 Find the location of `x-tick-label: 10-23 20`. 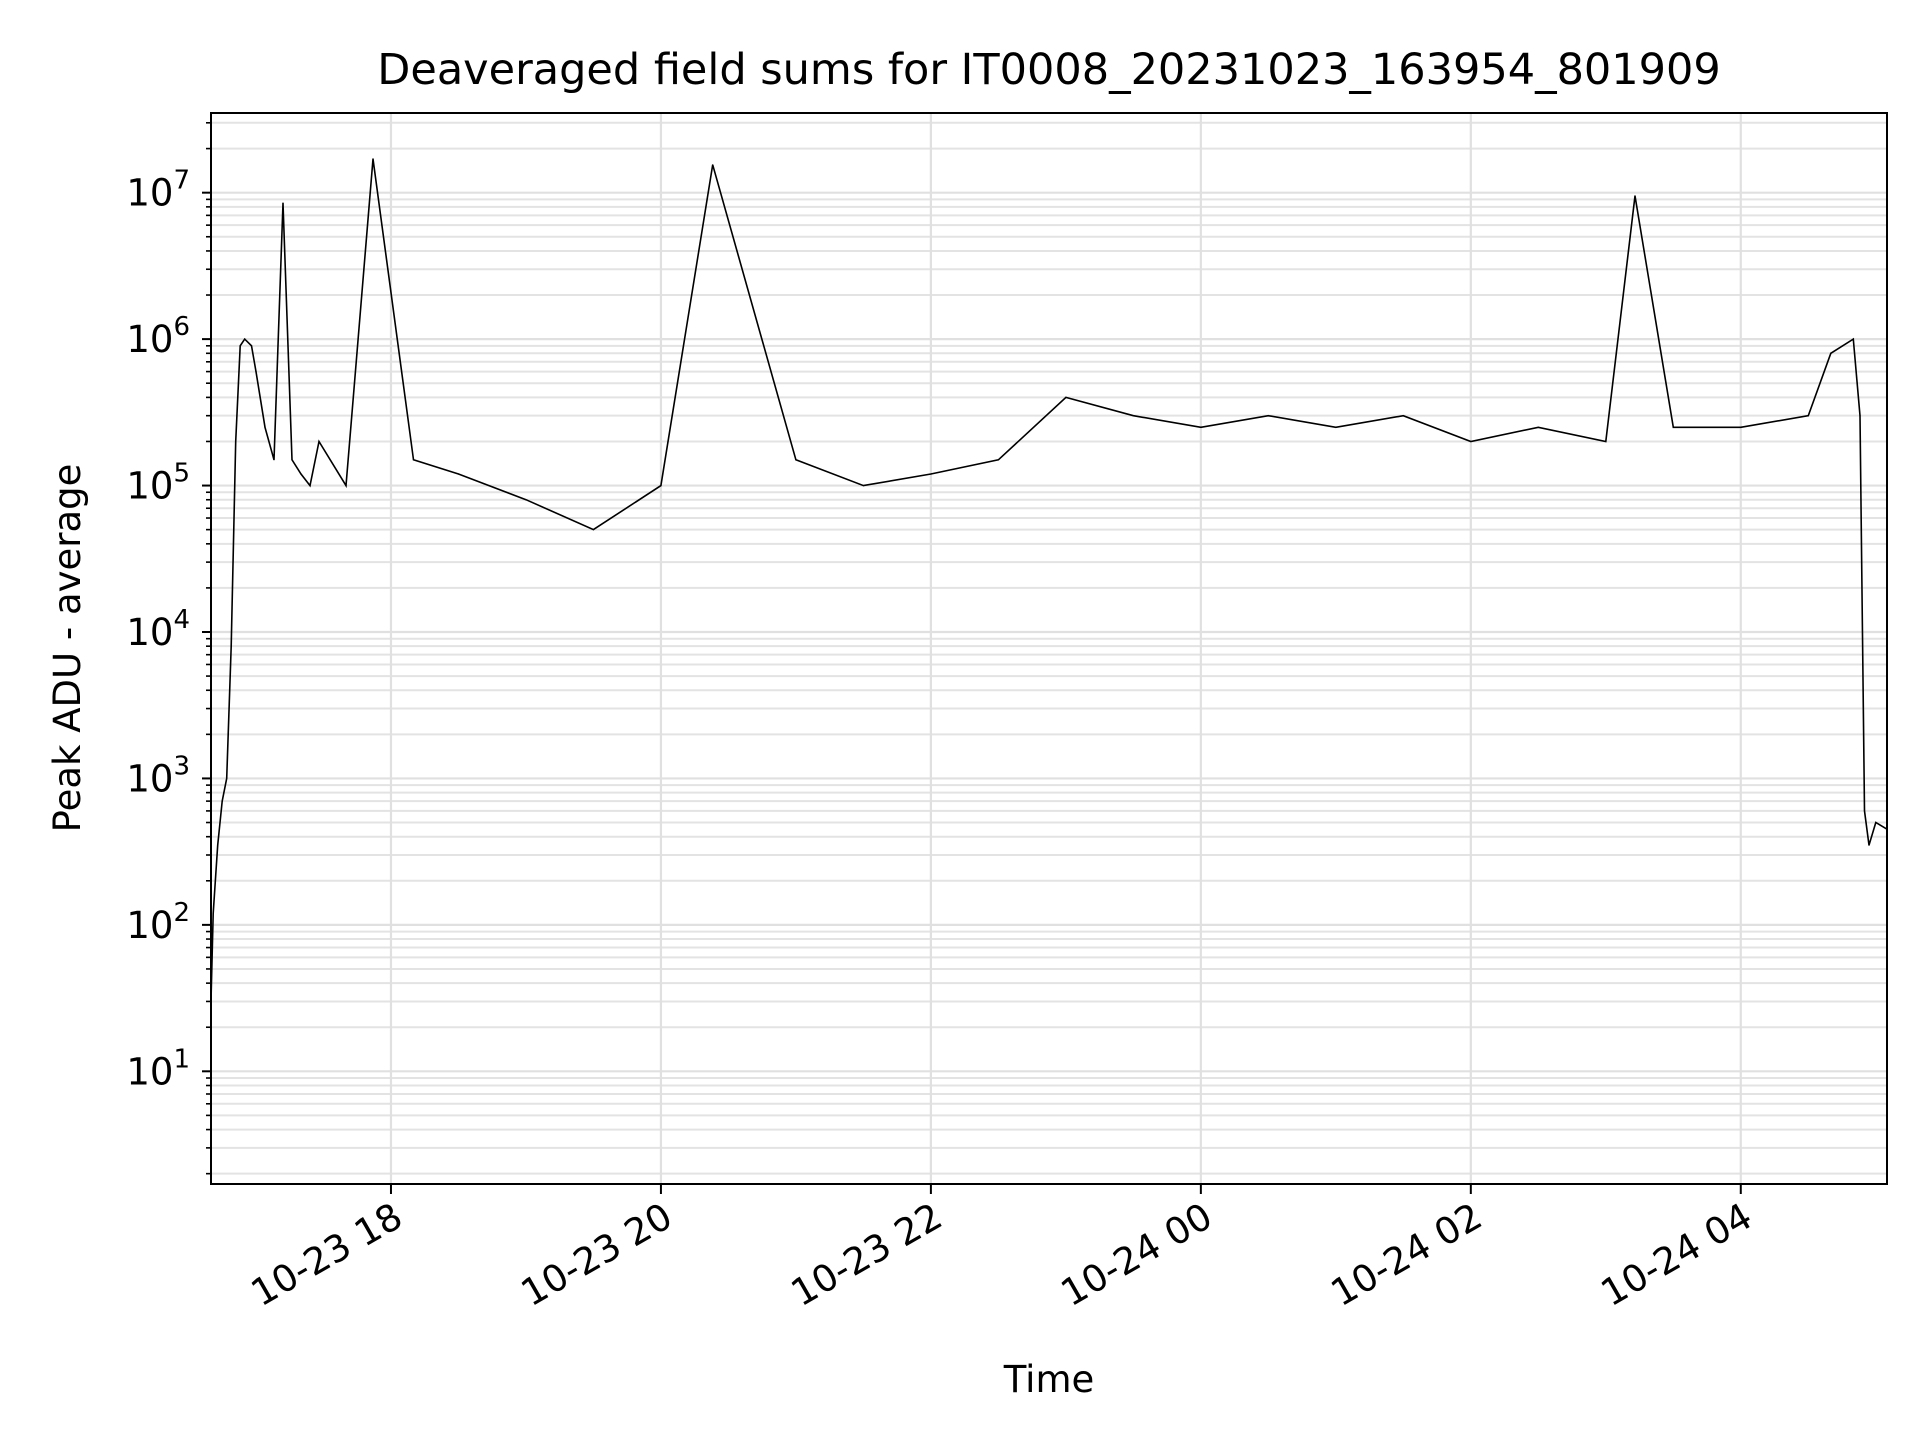

x-tick-label: 10-23 20 is located at coordinates (597, 1255).